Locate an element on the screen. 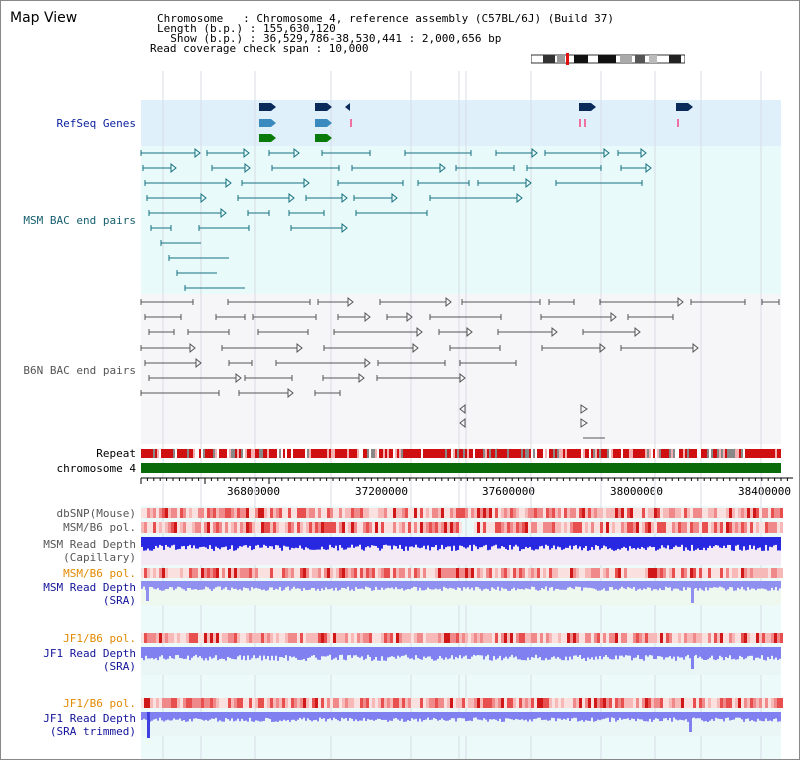 The height and width of the screenshot is (760, 800). jf1-depth-label-2: (SRA) is located at coordinates (119, 666).